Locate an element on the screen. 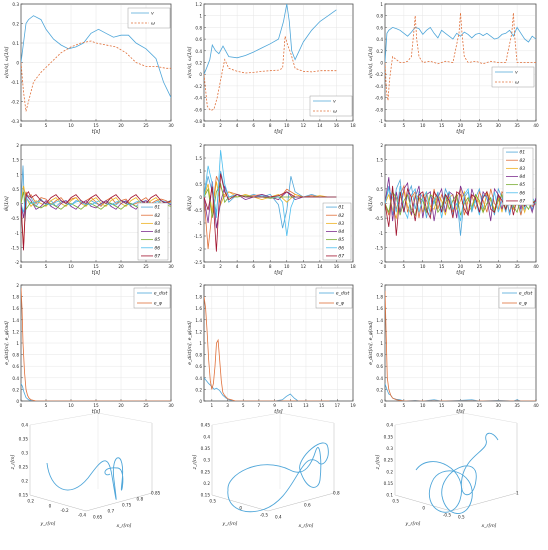 The height and width of the screenshot is (550, 548). z-tick-label: 0.2 is located at coordinates (389, 471).